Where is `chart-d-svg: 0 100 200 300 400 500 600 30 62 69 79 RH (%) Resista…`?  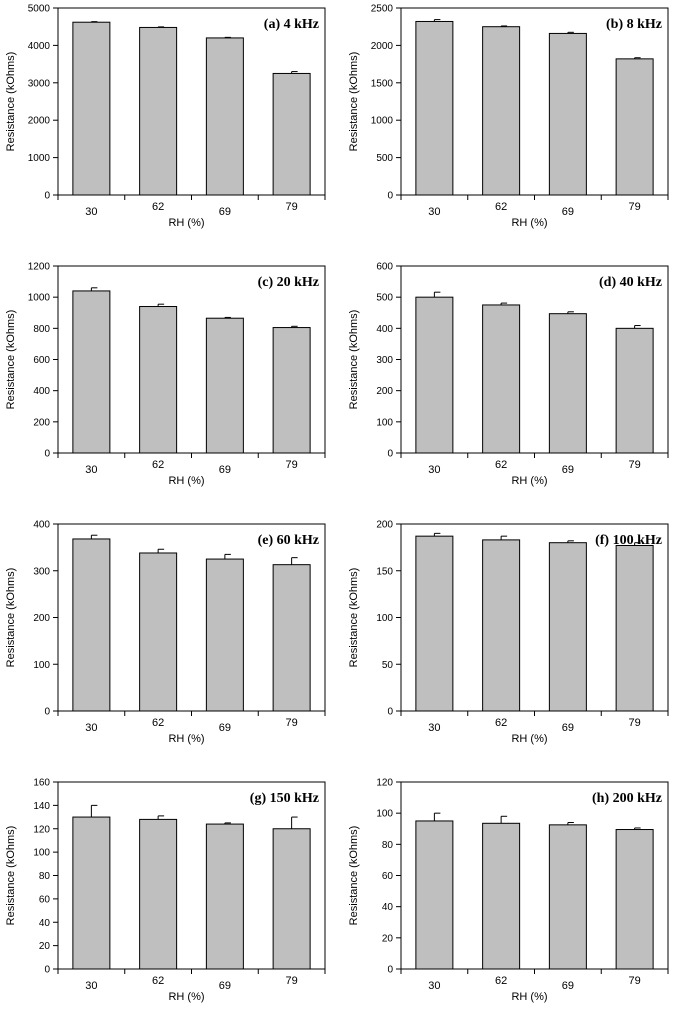
chart-d-svg: 0 100 200 300 400 500 600 30 62 69 79 RH (%) Resista… is located at coordinates (508, 374).